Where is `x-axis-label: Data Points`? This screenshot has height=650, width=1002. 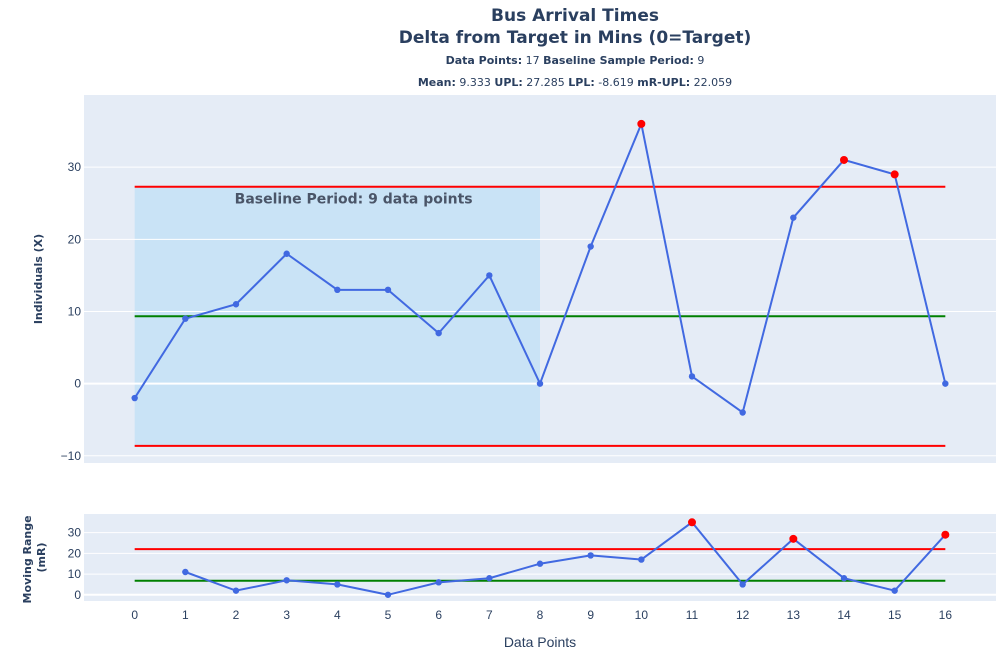
x-axis-label: Data Points is located at coordinates (540, 642).